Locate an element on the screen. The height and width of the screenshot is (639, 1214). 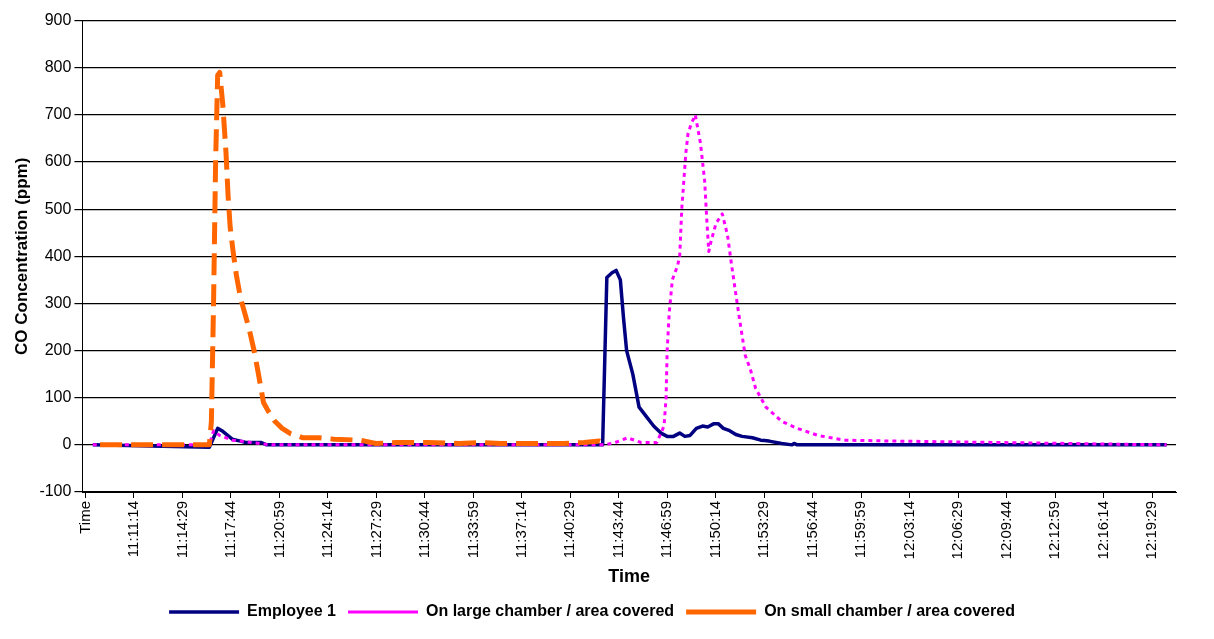
x-tick-label: 11:17:44 is located at coordinates (230, 530).